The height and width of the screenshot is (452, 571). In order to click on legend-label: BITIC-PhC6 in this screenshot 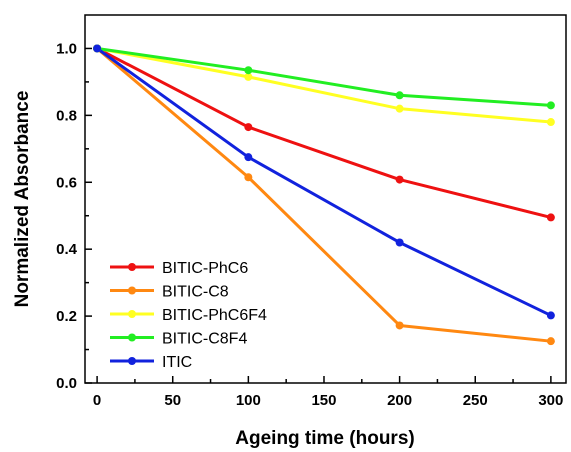, I will do `click(205, 268)`.